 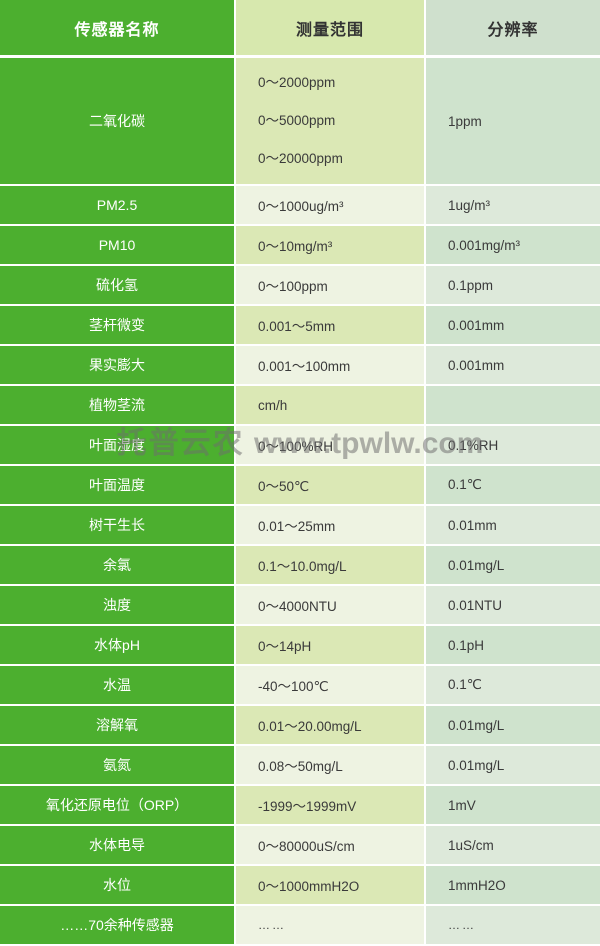 What do you see at coordinates (117, 245) in the screenshot?
I see `sensor-name-cell: PM10` at bounding box center [117, 245].